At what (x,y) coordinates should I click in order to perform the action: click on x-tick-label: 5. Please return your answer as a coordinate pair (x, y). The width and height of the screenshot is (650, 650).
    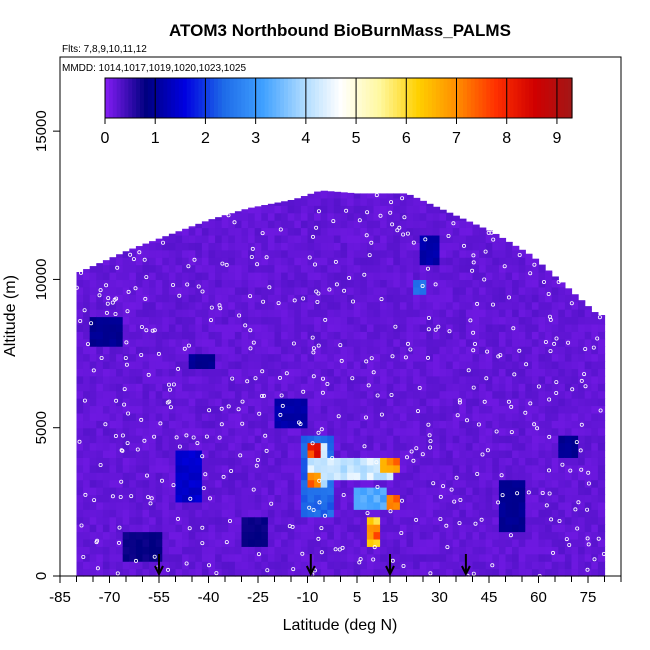
    Looking at the image, I should click on (357, 597).